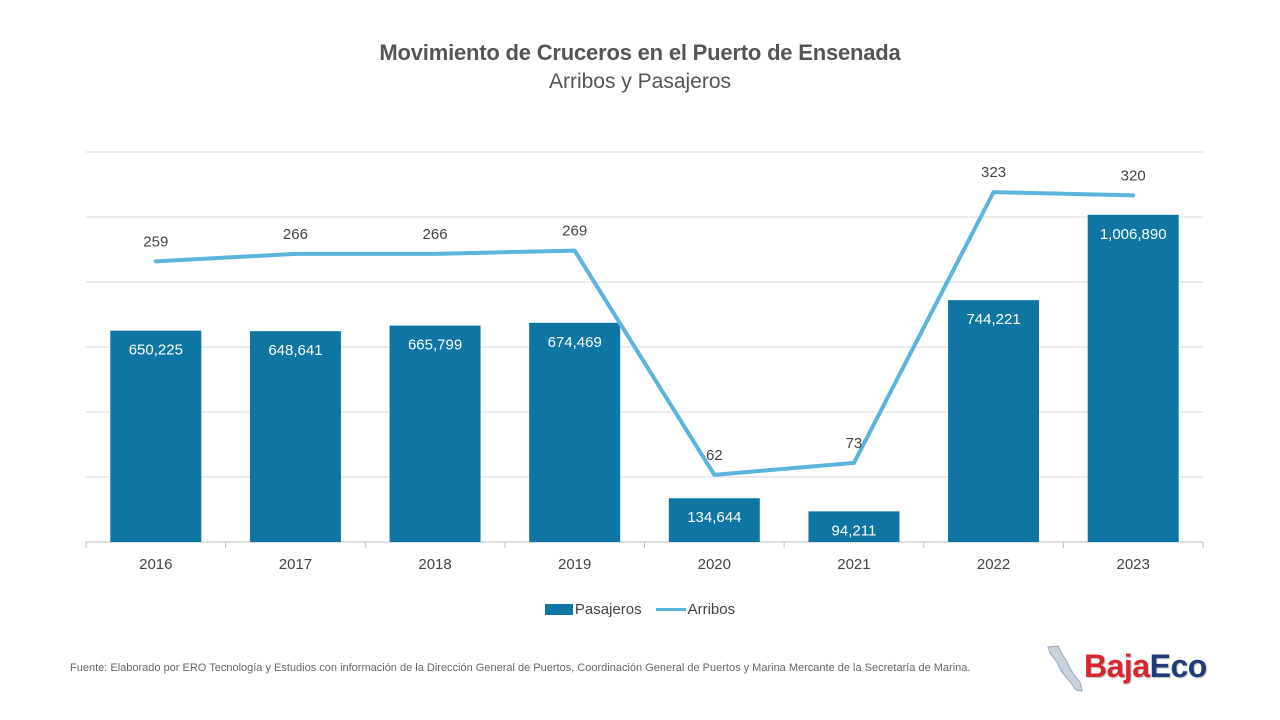 Image resolution: width=1280 pixels, height=720 pixels. I want to click on logo-text-baja: Baja, so click(1117, 666).